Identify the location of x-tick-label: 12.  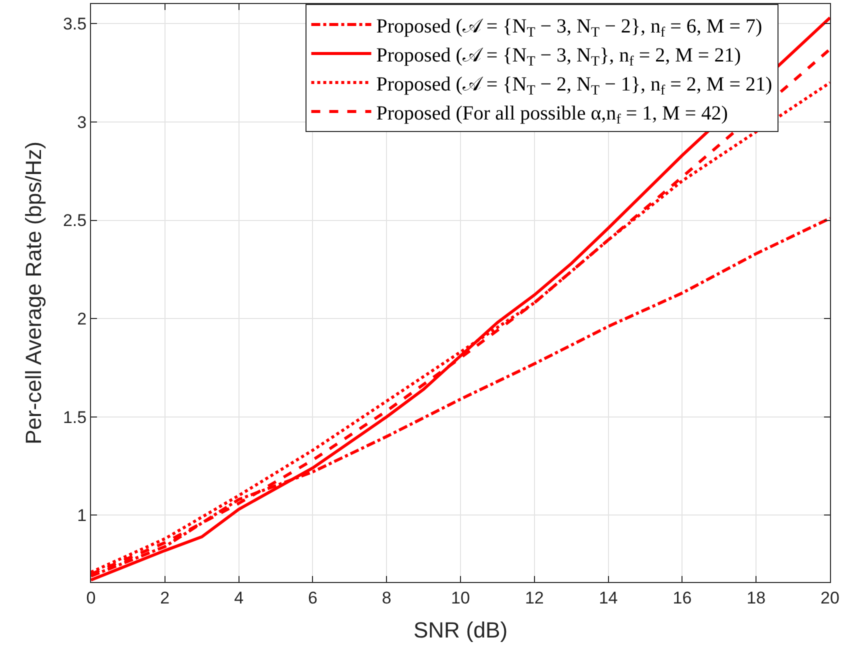
(534, 598).